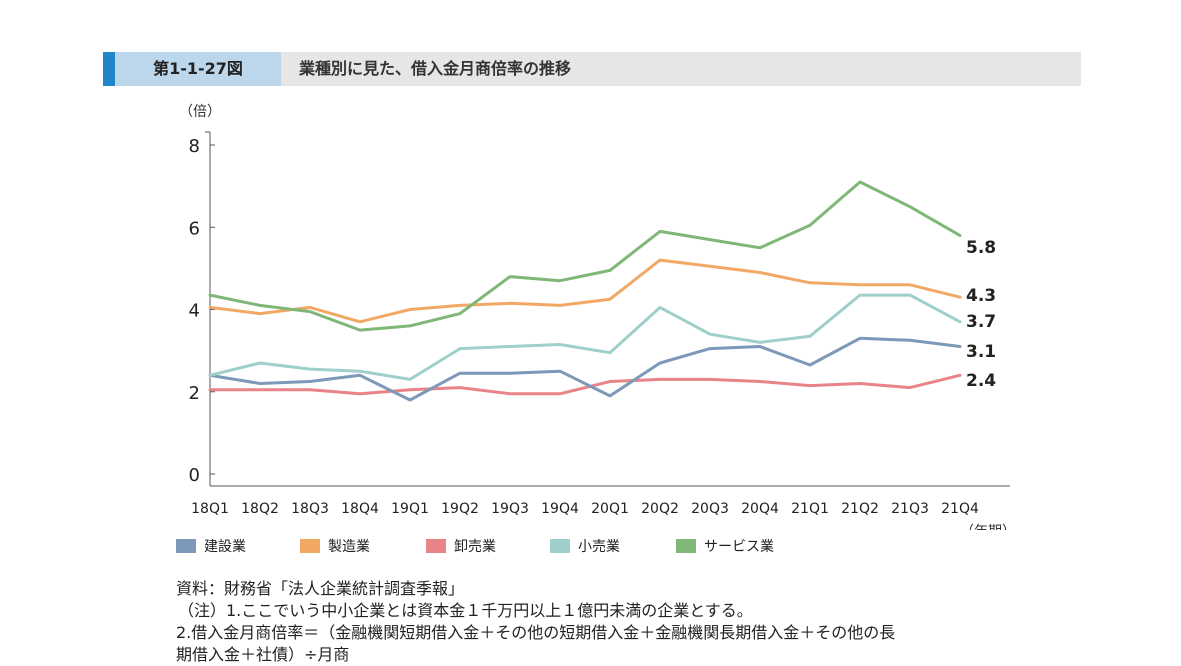 Image resolution: width=1181 pixels, height=666 pixels. Describe the element at coordinates (410, 509) in the screenshot. I see `x-tick-label: 19Q1` at that location.